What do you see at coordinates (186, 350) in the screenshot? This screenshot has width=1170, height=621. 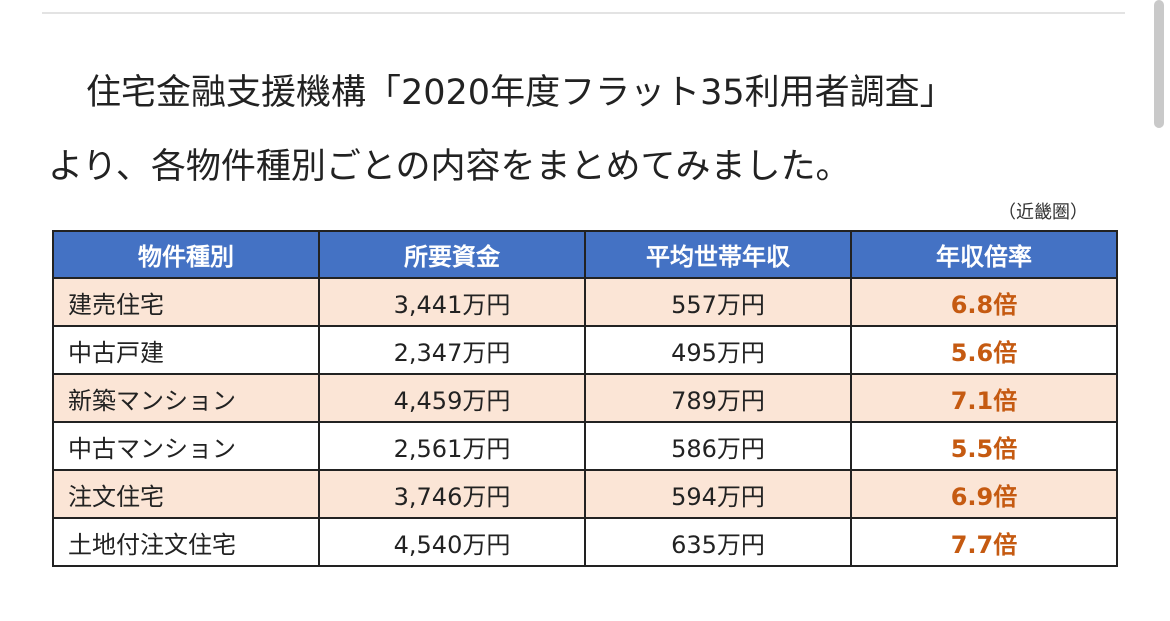 I see `property-type-cell: 中古戸建` at bounding box center [186, 350].